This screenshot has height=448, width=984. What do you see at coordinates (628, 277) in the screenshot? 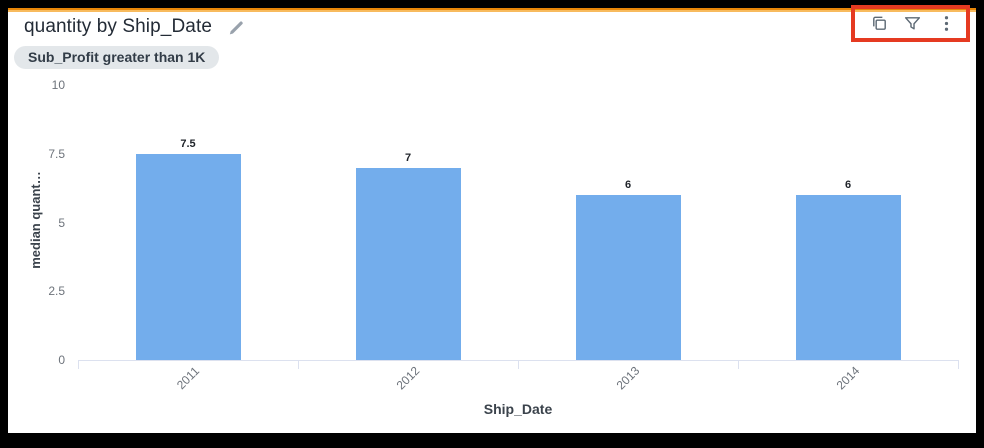
I see `bar-2013` at bounding box center [628, 277].